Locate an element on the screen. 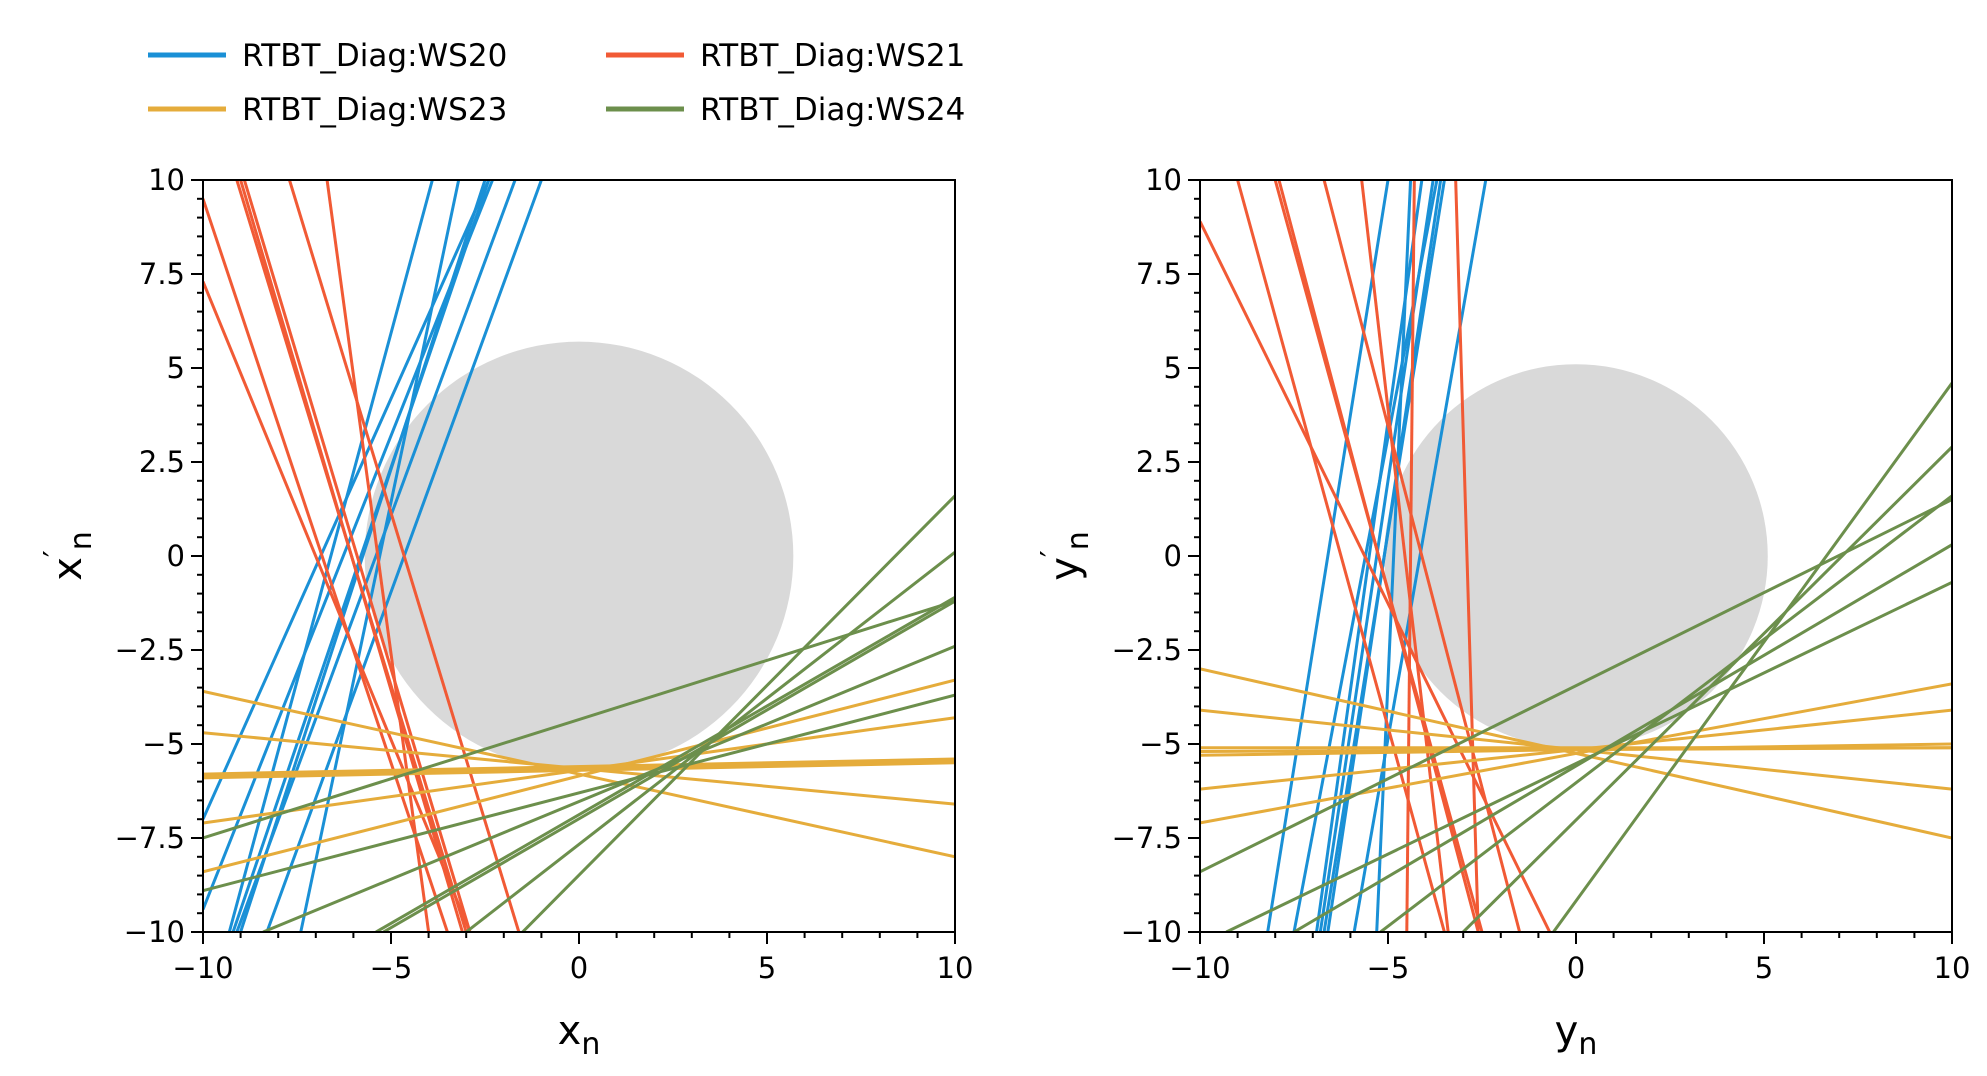  x-axis-label-main: x is located at coordinates (570, 1031).